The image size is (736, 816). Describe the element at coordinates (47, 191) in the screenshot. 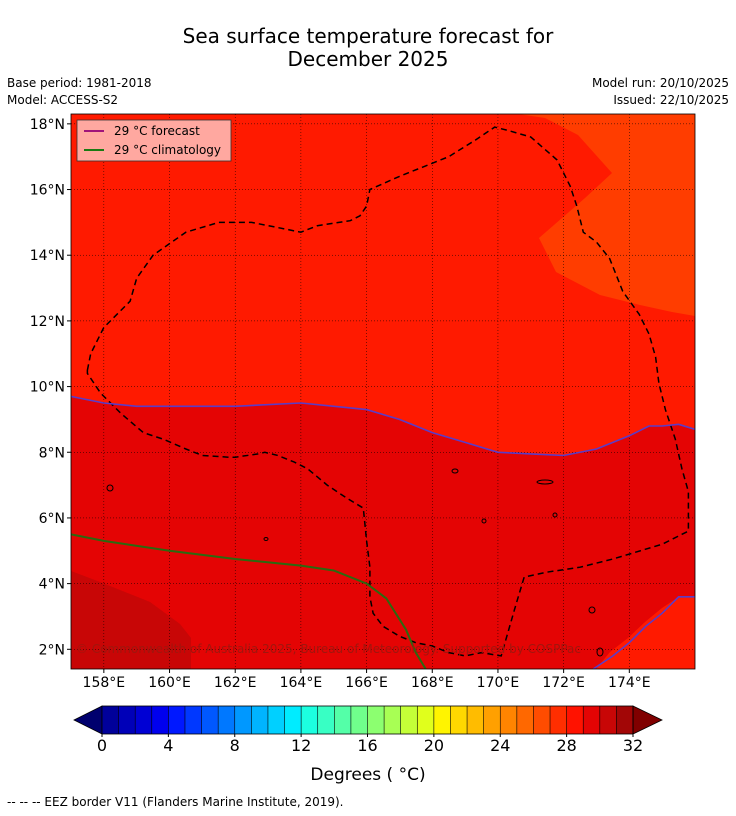

I see `y-tick-label: 16°N` at that location.